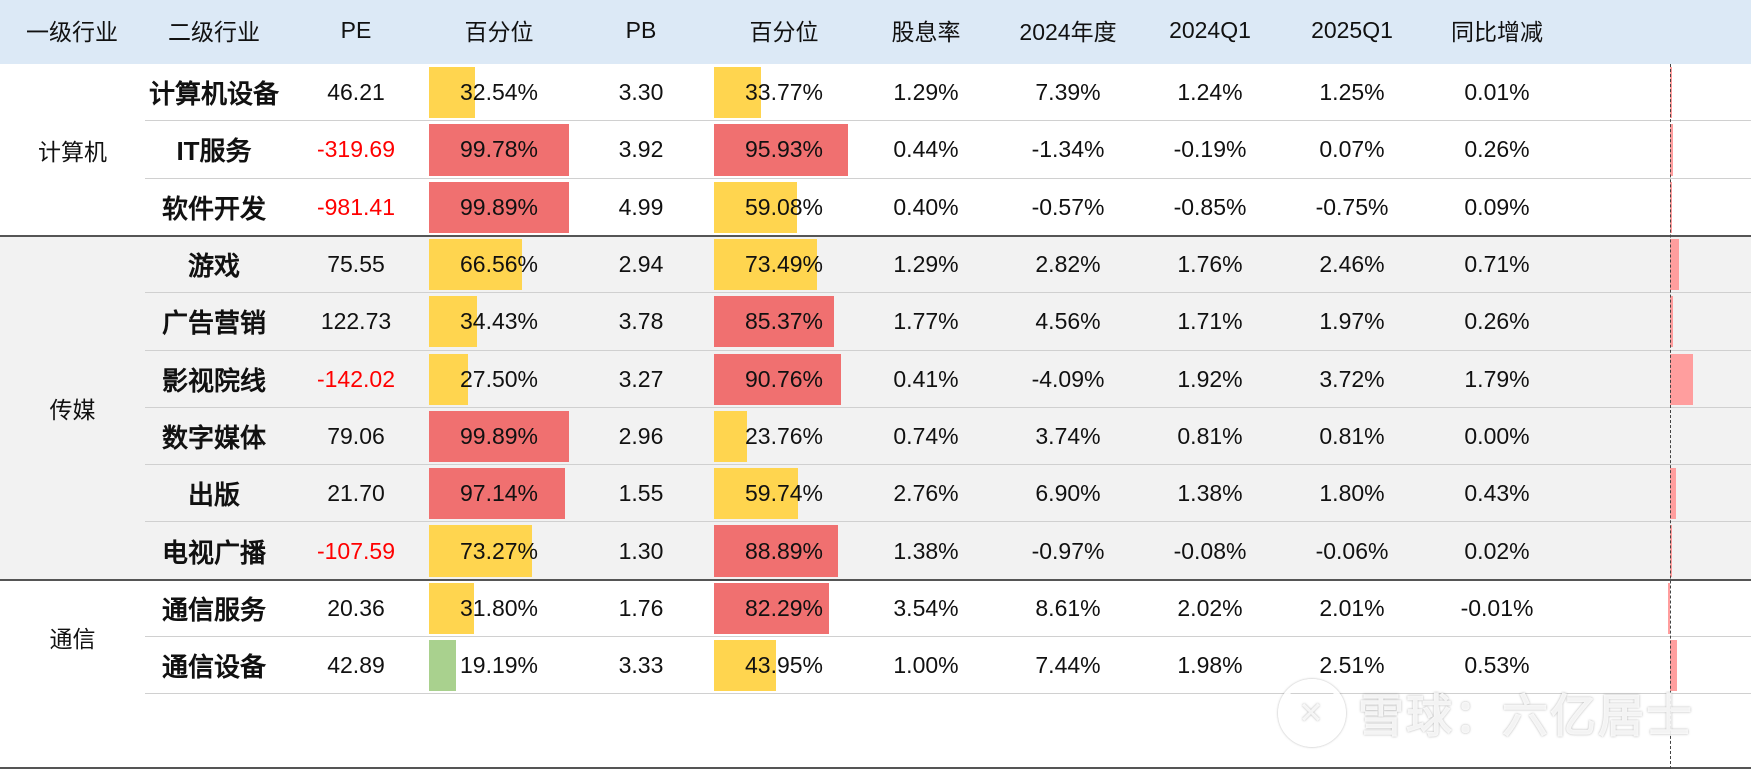  What do you see at coordinates (1497, 607) in the screenshot?
I see `table-cell: -0.01%` at bounding box center [1497, 607].